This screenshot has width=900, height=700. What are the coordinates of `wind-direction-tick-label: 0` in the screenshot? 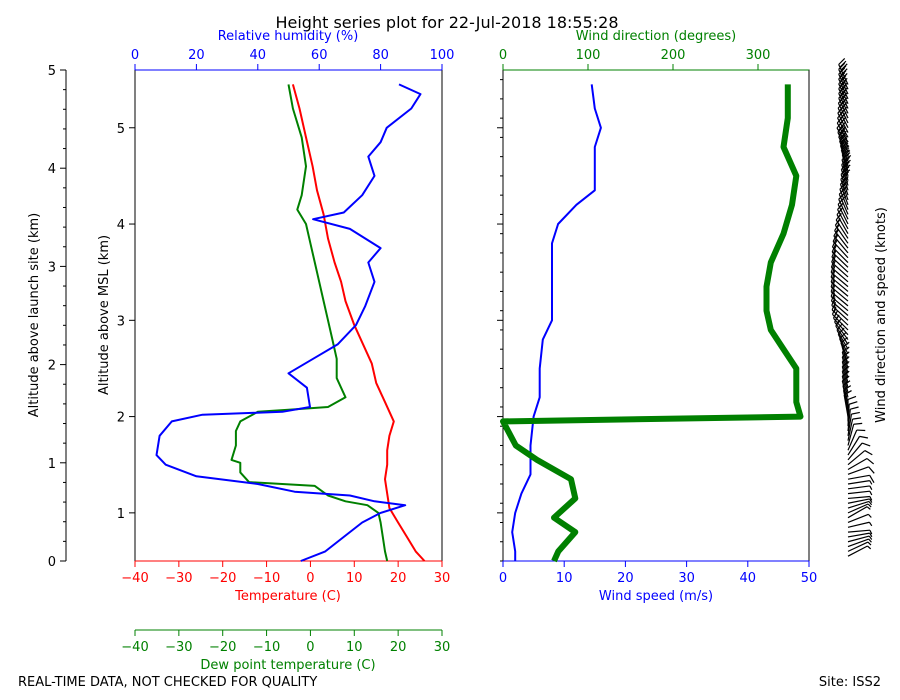 It's located at (503, 55).